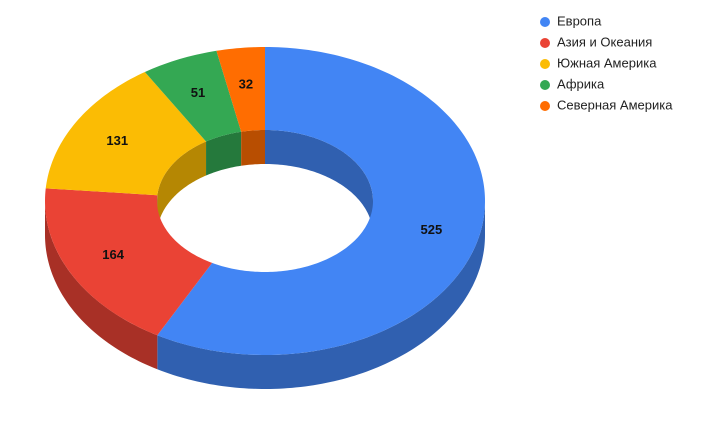 The image size is (710, 440). What do you see at coordinates (101, 285) in the screenshot?
I see `slice-side` at bounding box center [101, 285].